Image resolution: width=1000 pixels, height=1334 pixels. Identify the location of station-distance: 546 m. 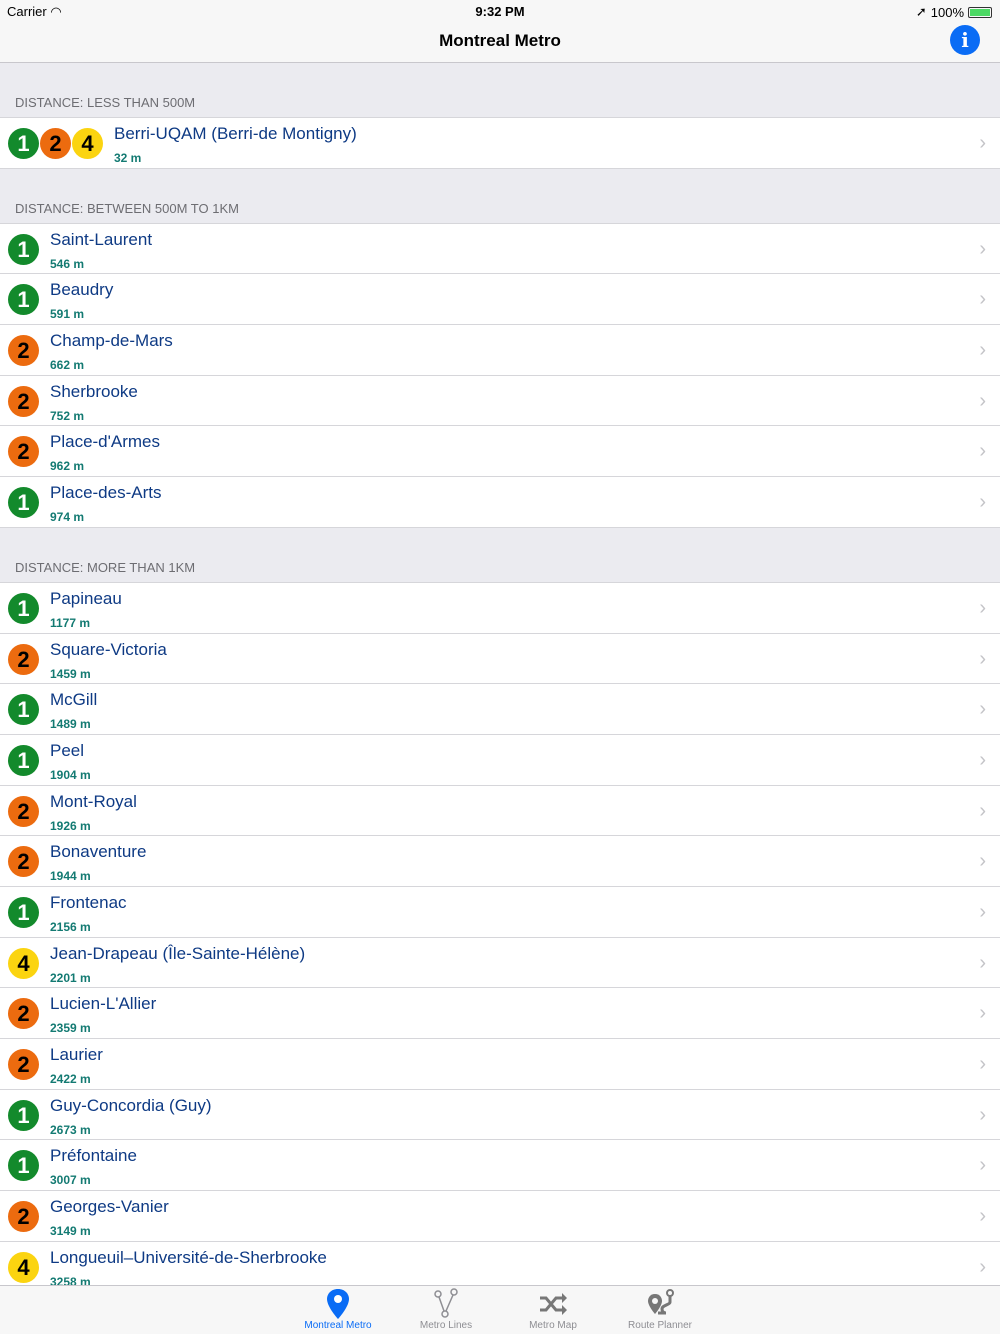
(67, 263).